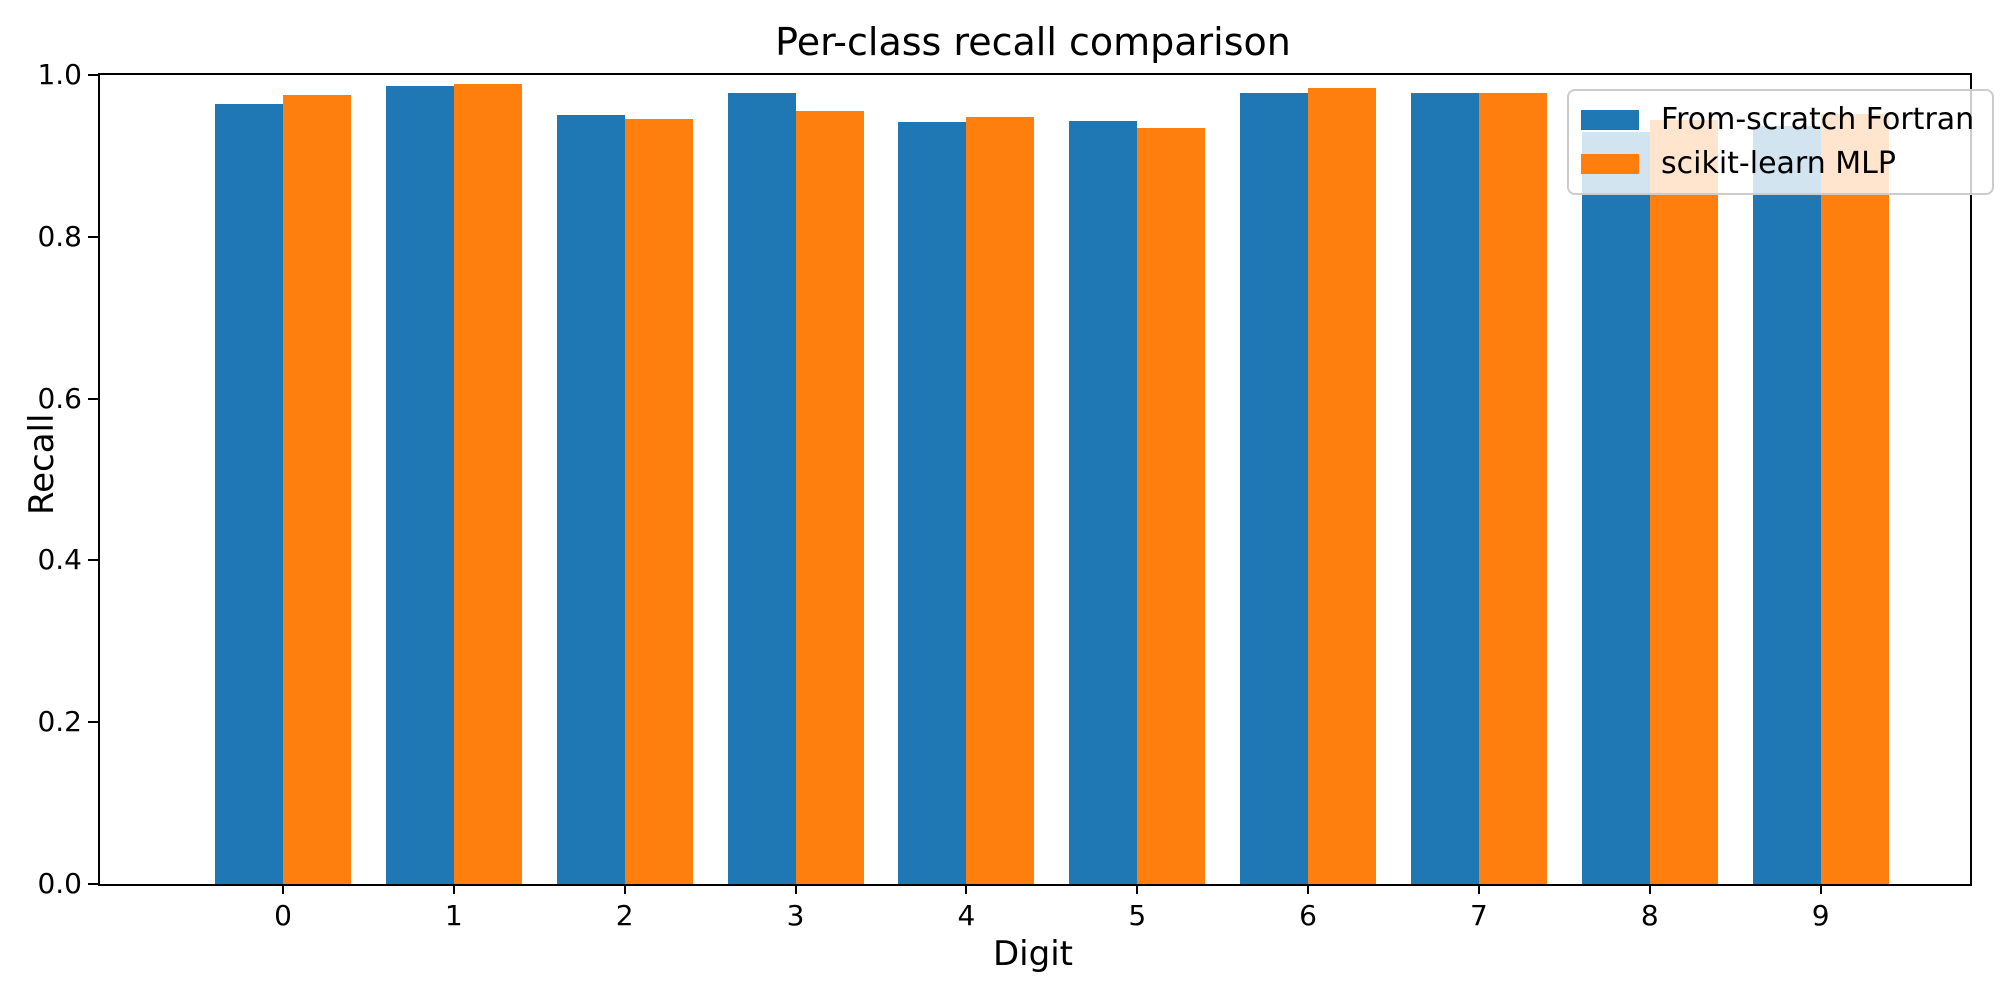 Image resolution: width=2000 pixels, height=1000 pixels. Describe the element at coordinates (795, 915) in the screenshot. I see `x-tick-label-3: 3` at that location.